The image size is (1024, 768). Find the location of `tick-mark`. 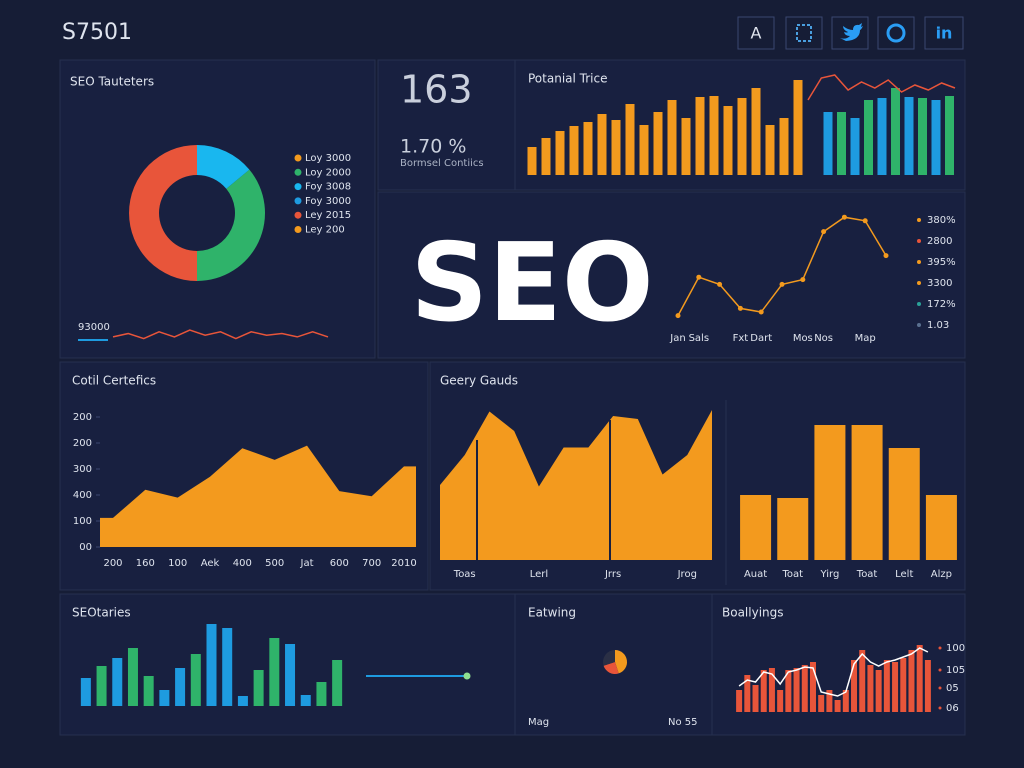

tick-mark is located at coordinates (940, 688).